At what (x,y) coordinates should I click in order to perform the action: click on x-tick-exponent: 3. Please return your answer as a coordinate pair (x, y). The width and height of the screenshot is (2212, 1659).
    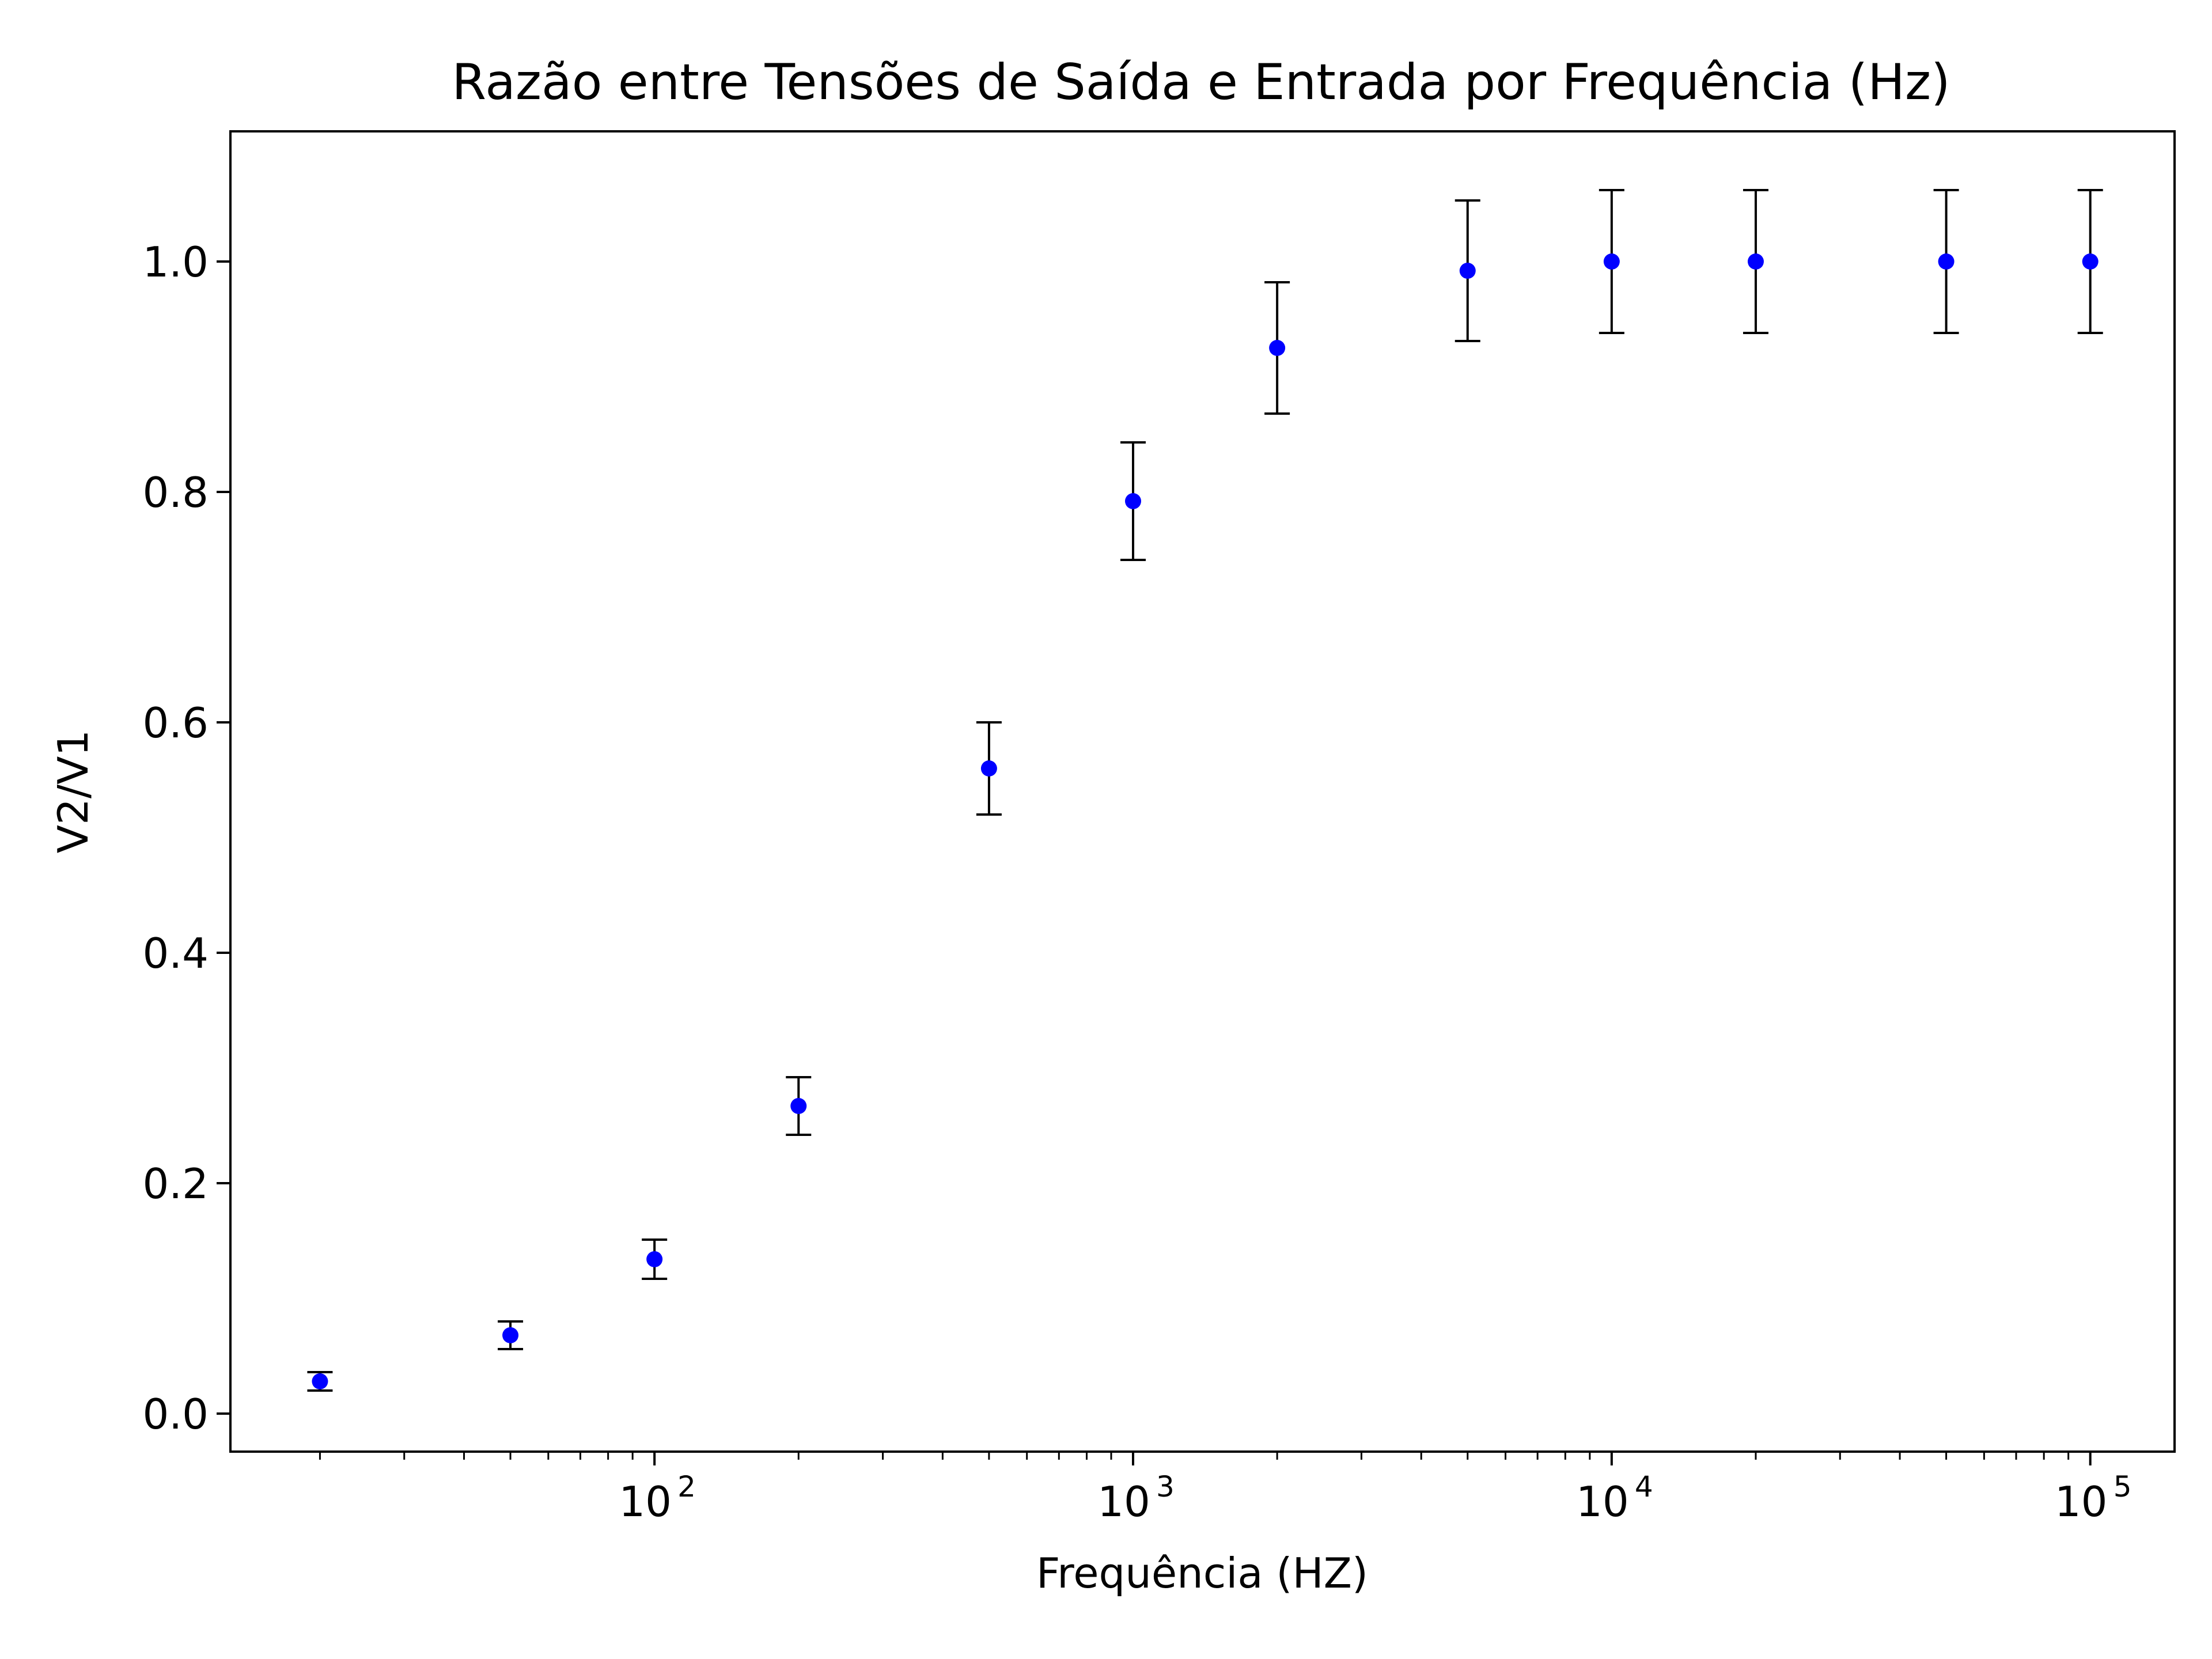
    Looking at the image, I should click on (1165, 1486).